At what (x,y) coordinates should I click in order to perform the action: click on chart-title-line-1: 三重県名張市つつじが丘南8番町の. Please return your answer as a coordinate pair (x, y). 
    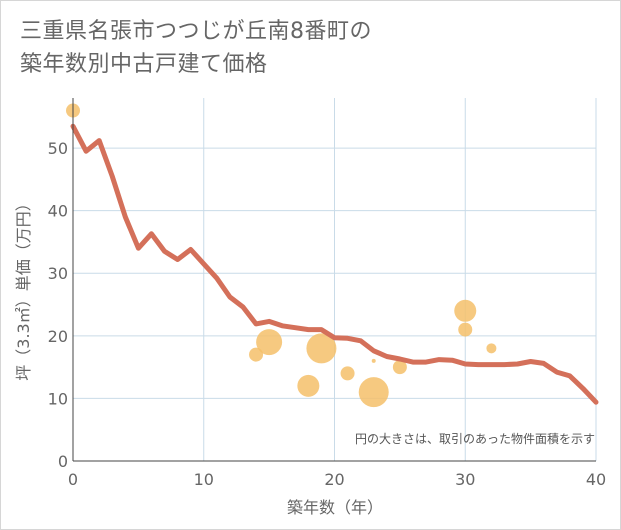
    Looking at the image, I should click on (196, 31).